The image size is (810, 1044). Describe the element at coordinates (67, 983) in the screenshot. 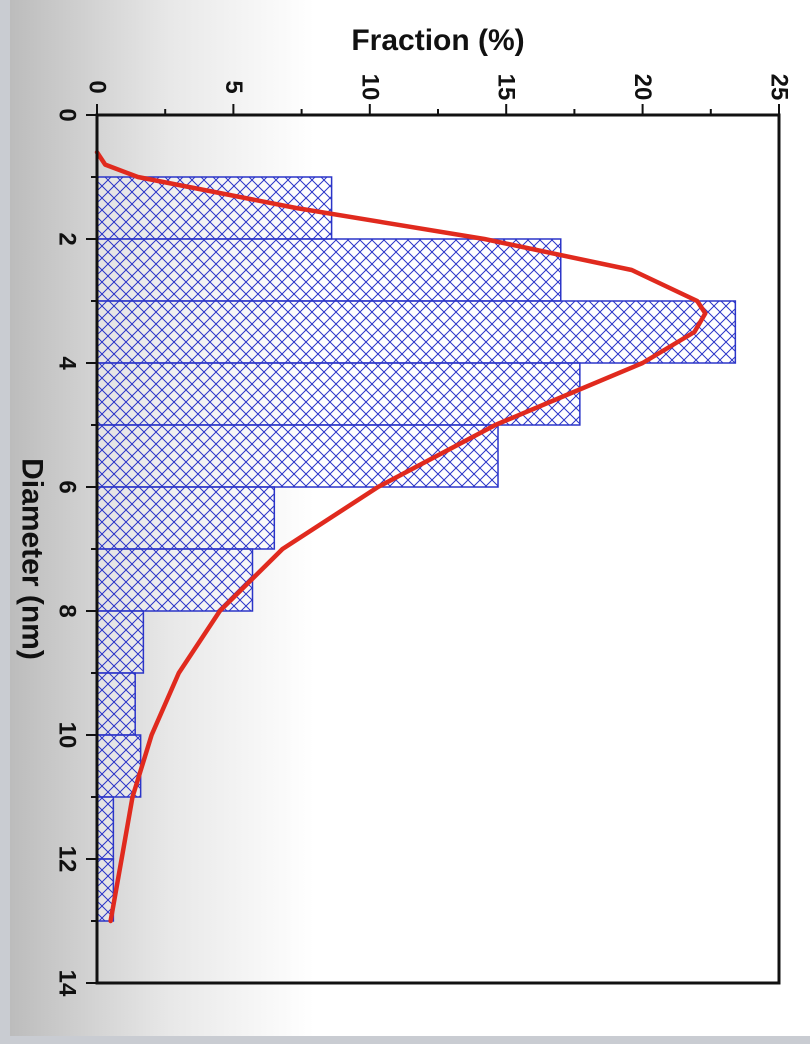

I see `x-tick-label: 14` at that location.